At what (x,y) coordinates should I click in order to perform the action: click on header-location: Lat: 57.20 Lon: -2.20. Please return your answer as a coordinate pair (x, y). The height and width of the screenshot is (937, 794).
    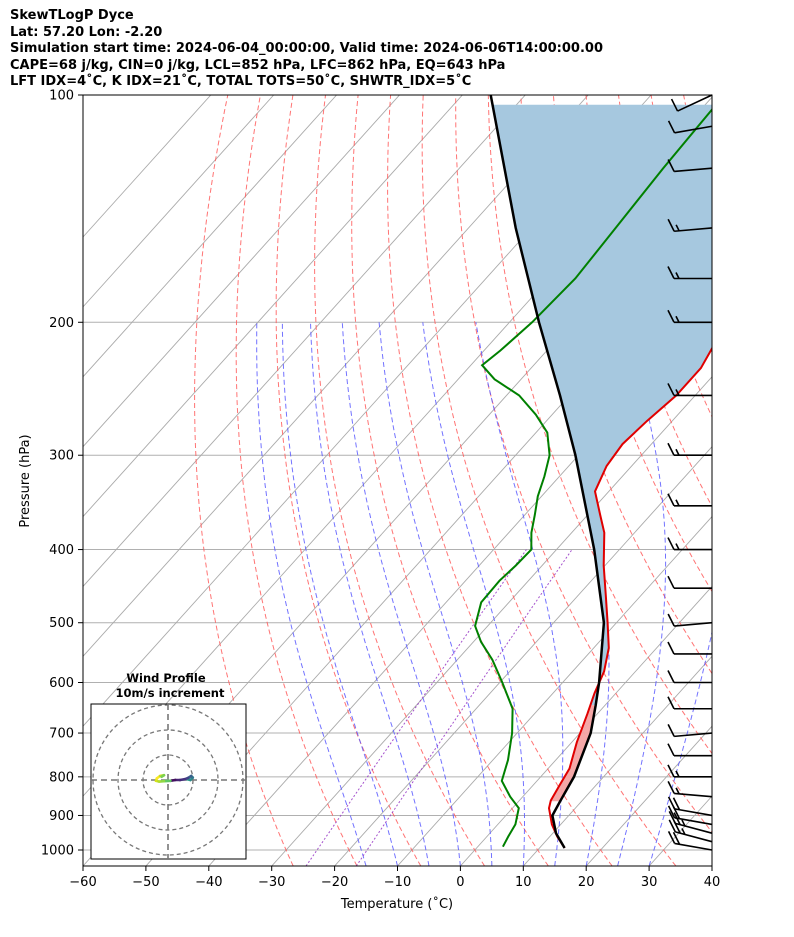
    Looking at the image, I should click on (86, 32).